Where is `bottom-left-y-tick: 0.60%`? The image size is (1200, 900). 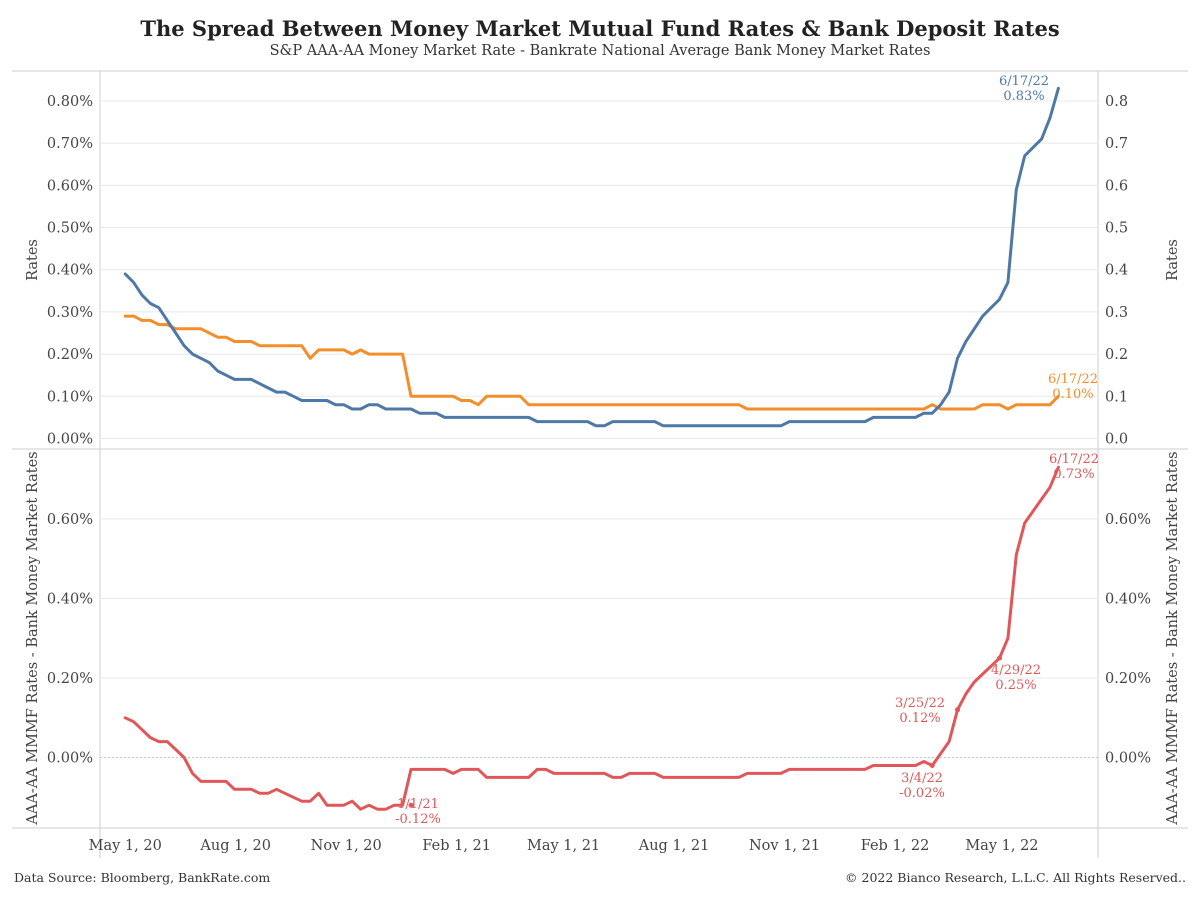 bottom-left-y-tick: 0.60% is located at coordinates (70, 520).